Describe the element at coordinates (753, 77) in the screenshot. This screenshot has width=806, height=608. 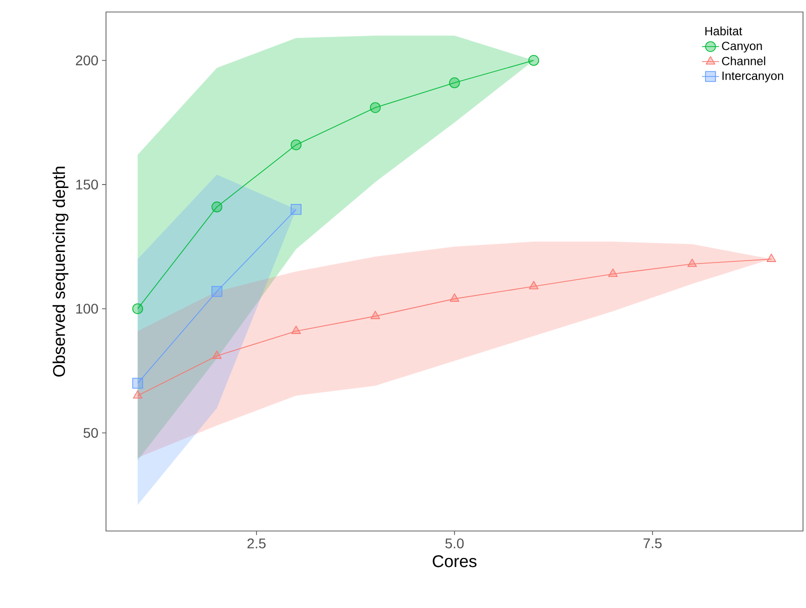
I see `legend-label: Intercanyon` at that location.